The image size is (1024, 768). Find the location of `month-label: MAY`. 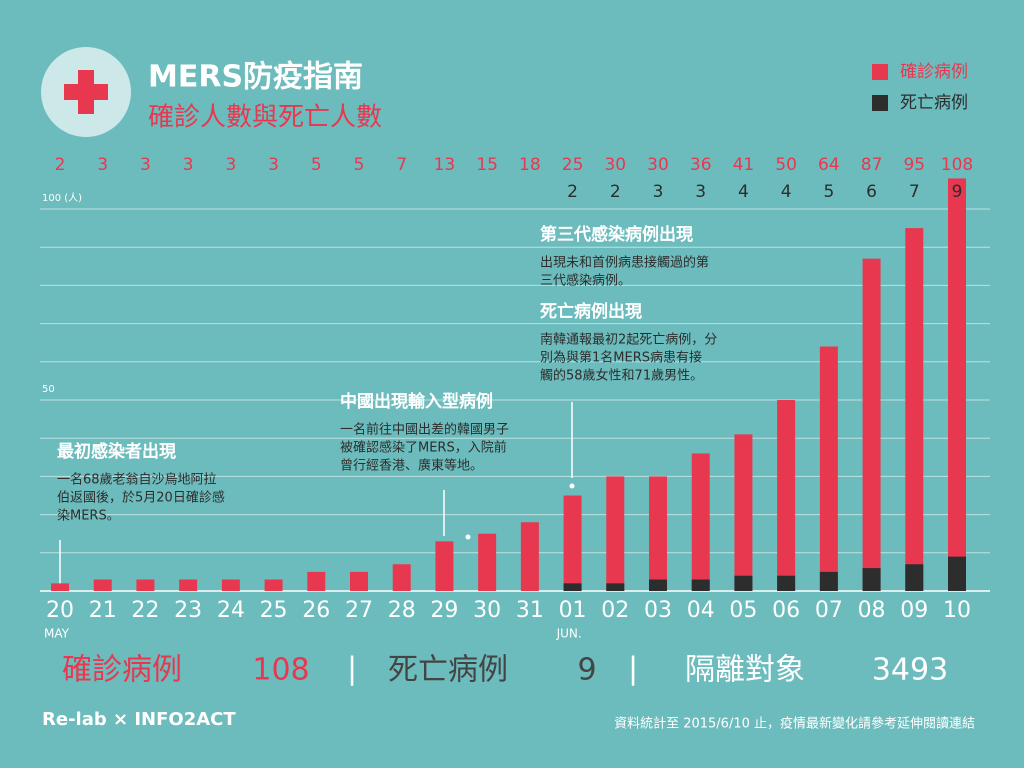

month-label: MAY is located at coordinates (57, 634).